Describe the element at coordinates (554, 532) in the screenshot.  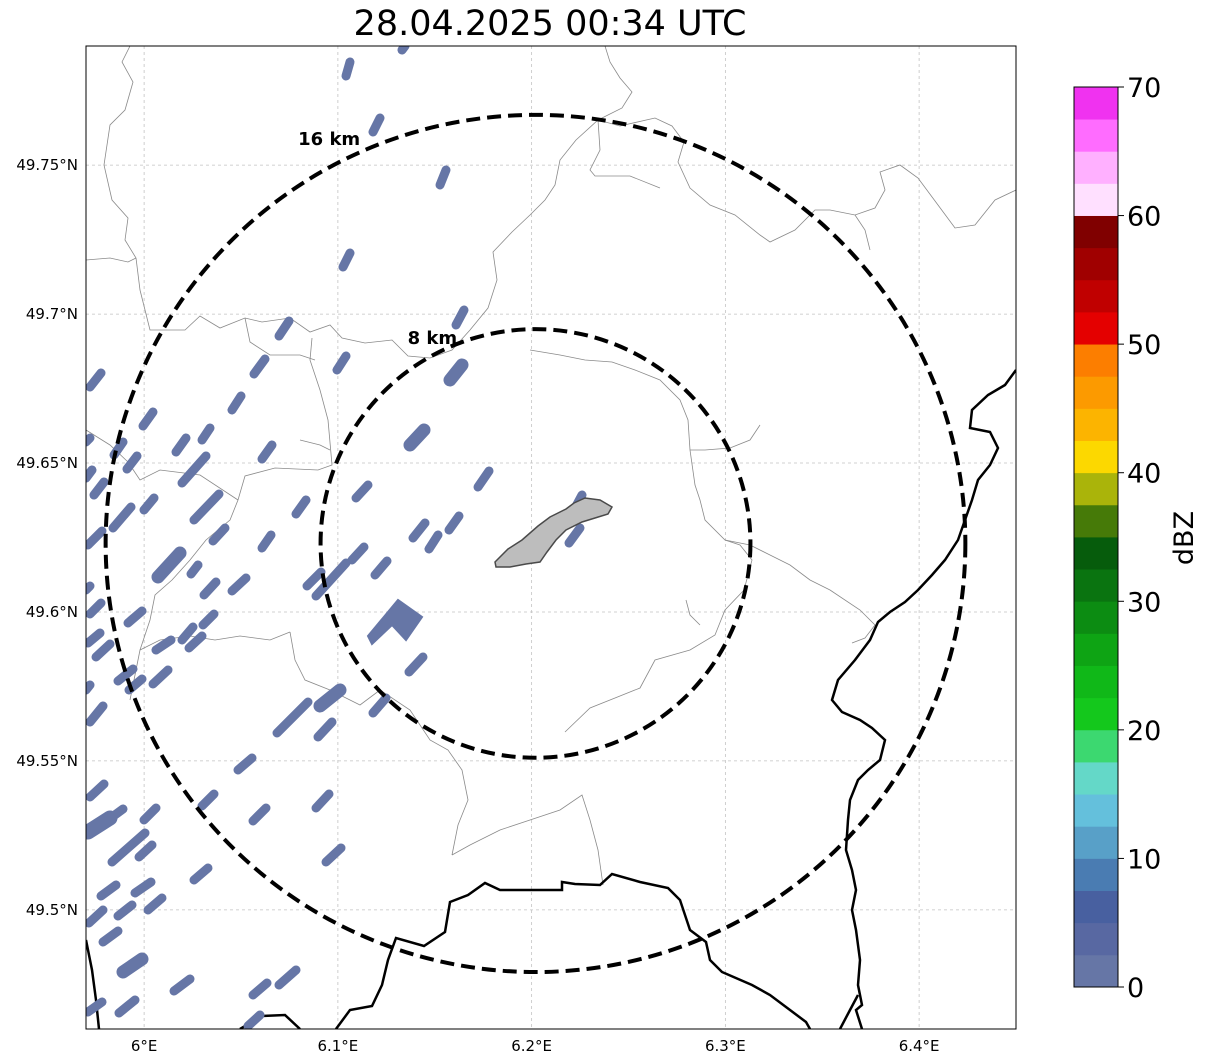
I see `city-area` at that location.